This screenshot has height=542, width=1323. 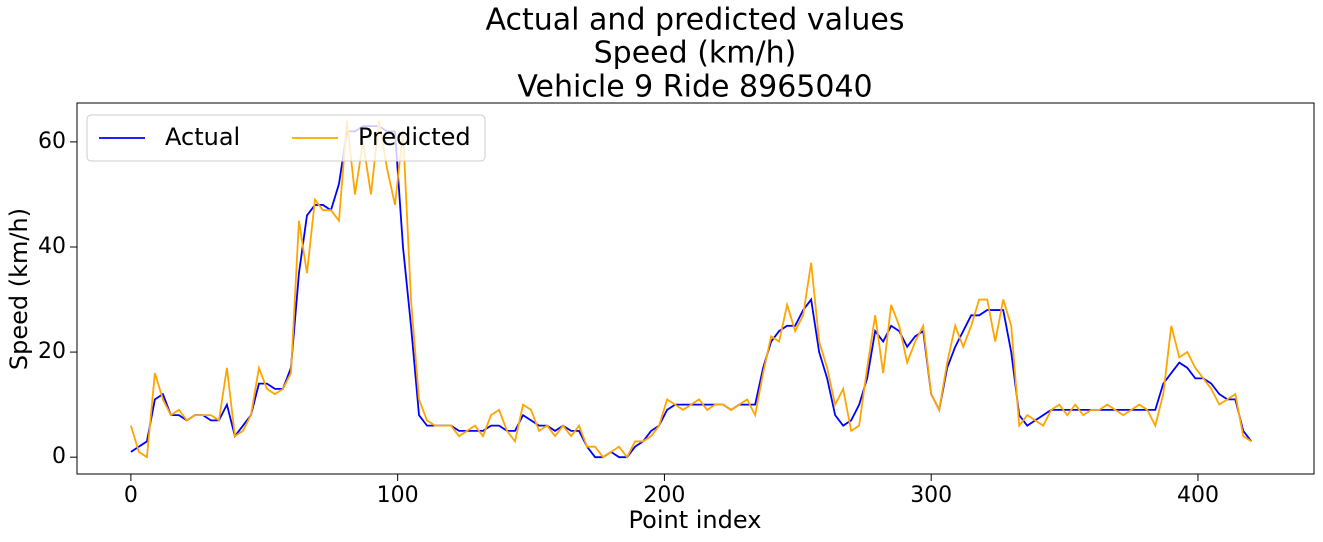 I want to click on y-tick-label: 40, so click(x=52, y=246).